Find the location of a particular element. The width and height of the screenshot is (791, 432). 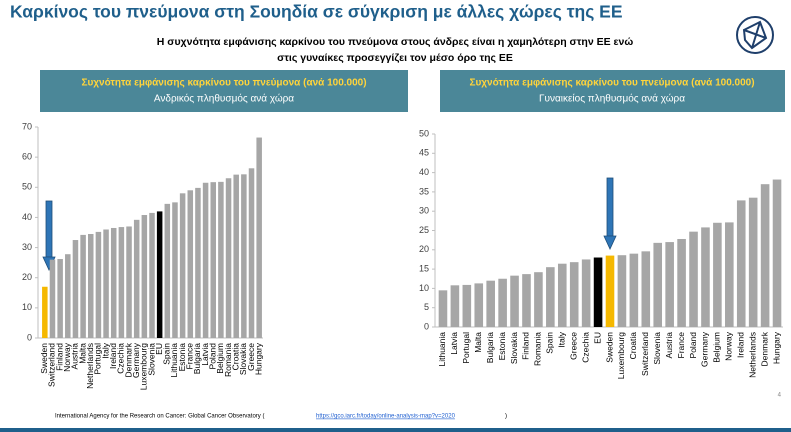

y-tick-label: 40 is located at coordinates (27, 217).